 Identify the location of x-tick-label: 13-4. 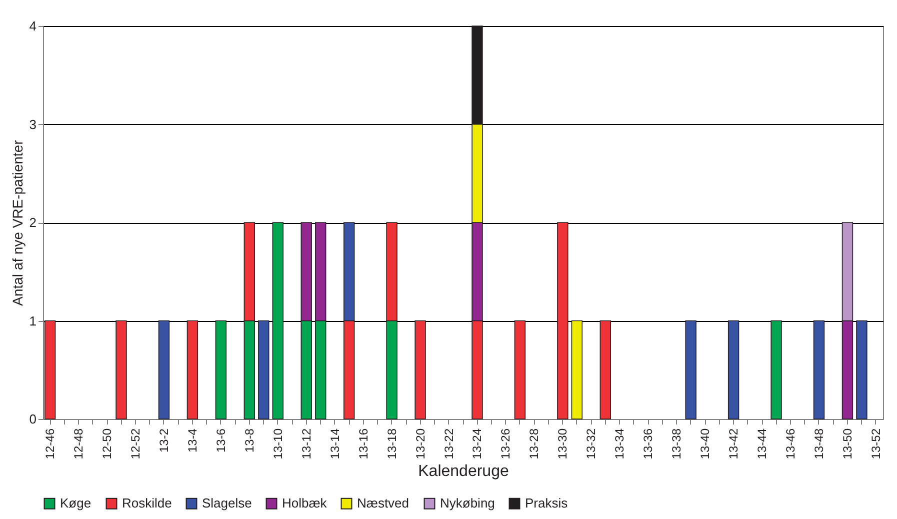
(192, 440).